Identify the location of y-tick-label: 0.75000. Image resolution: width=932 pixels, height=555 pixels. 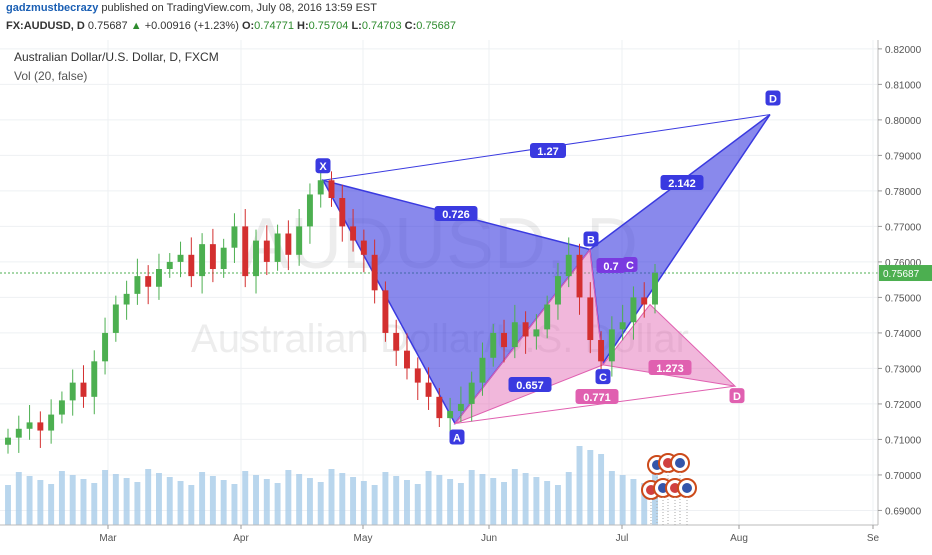
(903, 298).